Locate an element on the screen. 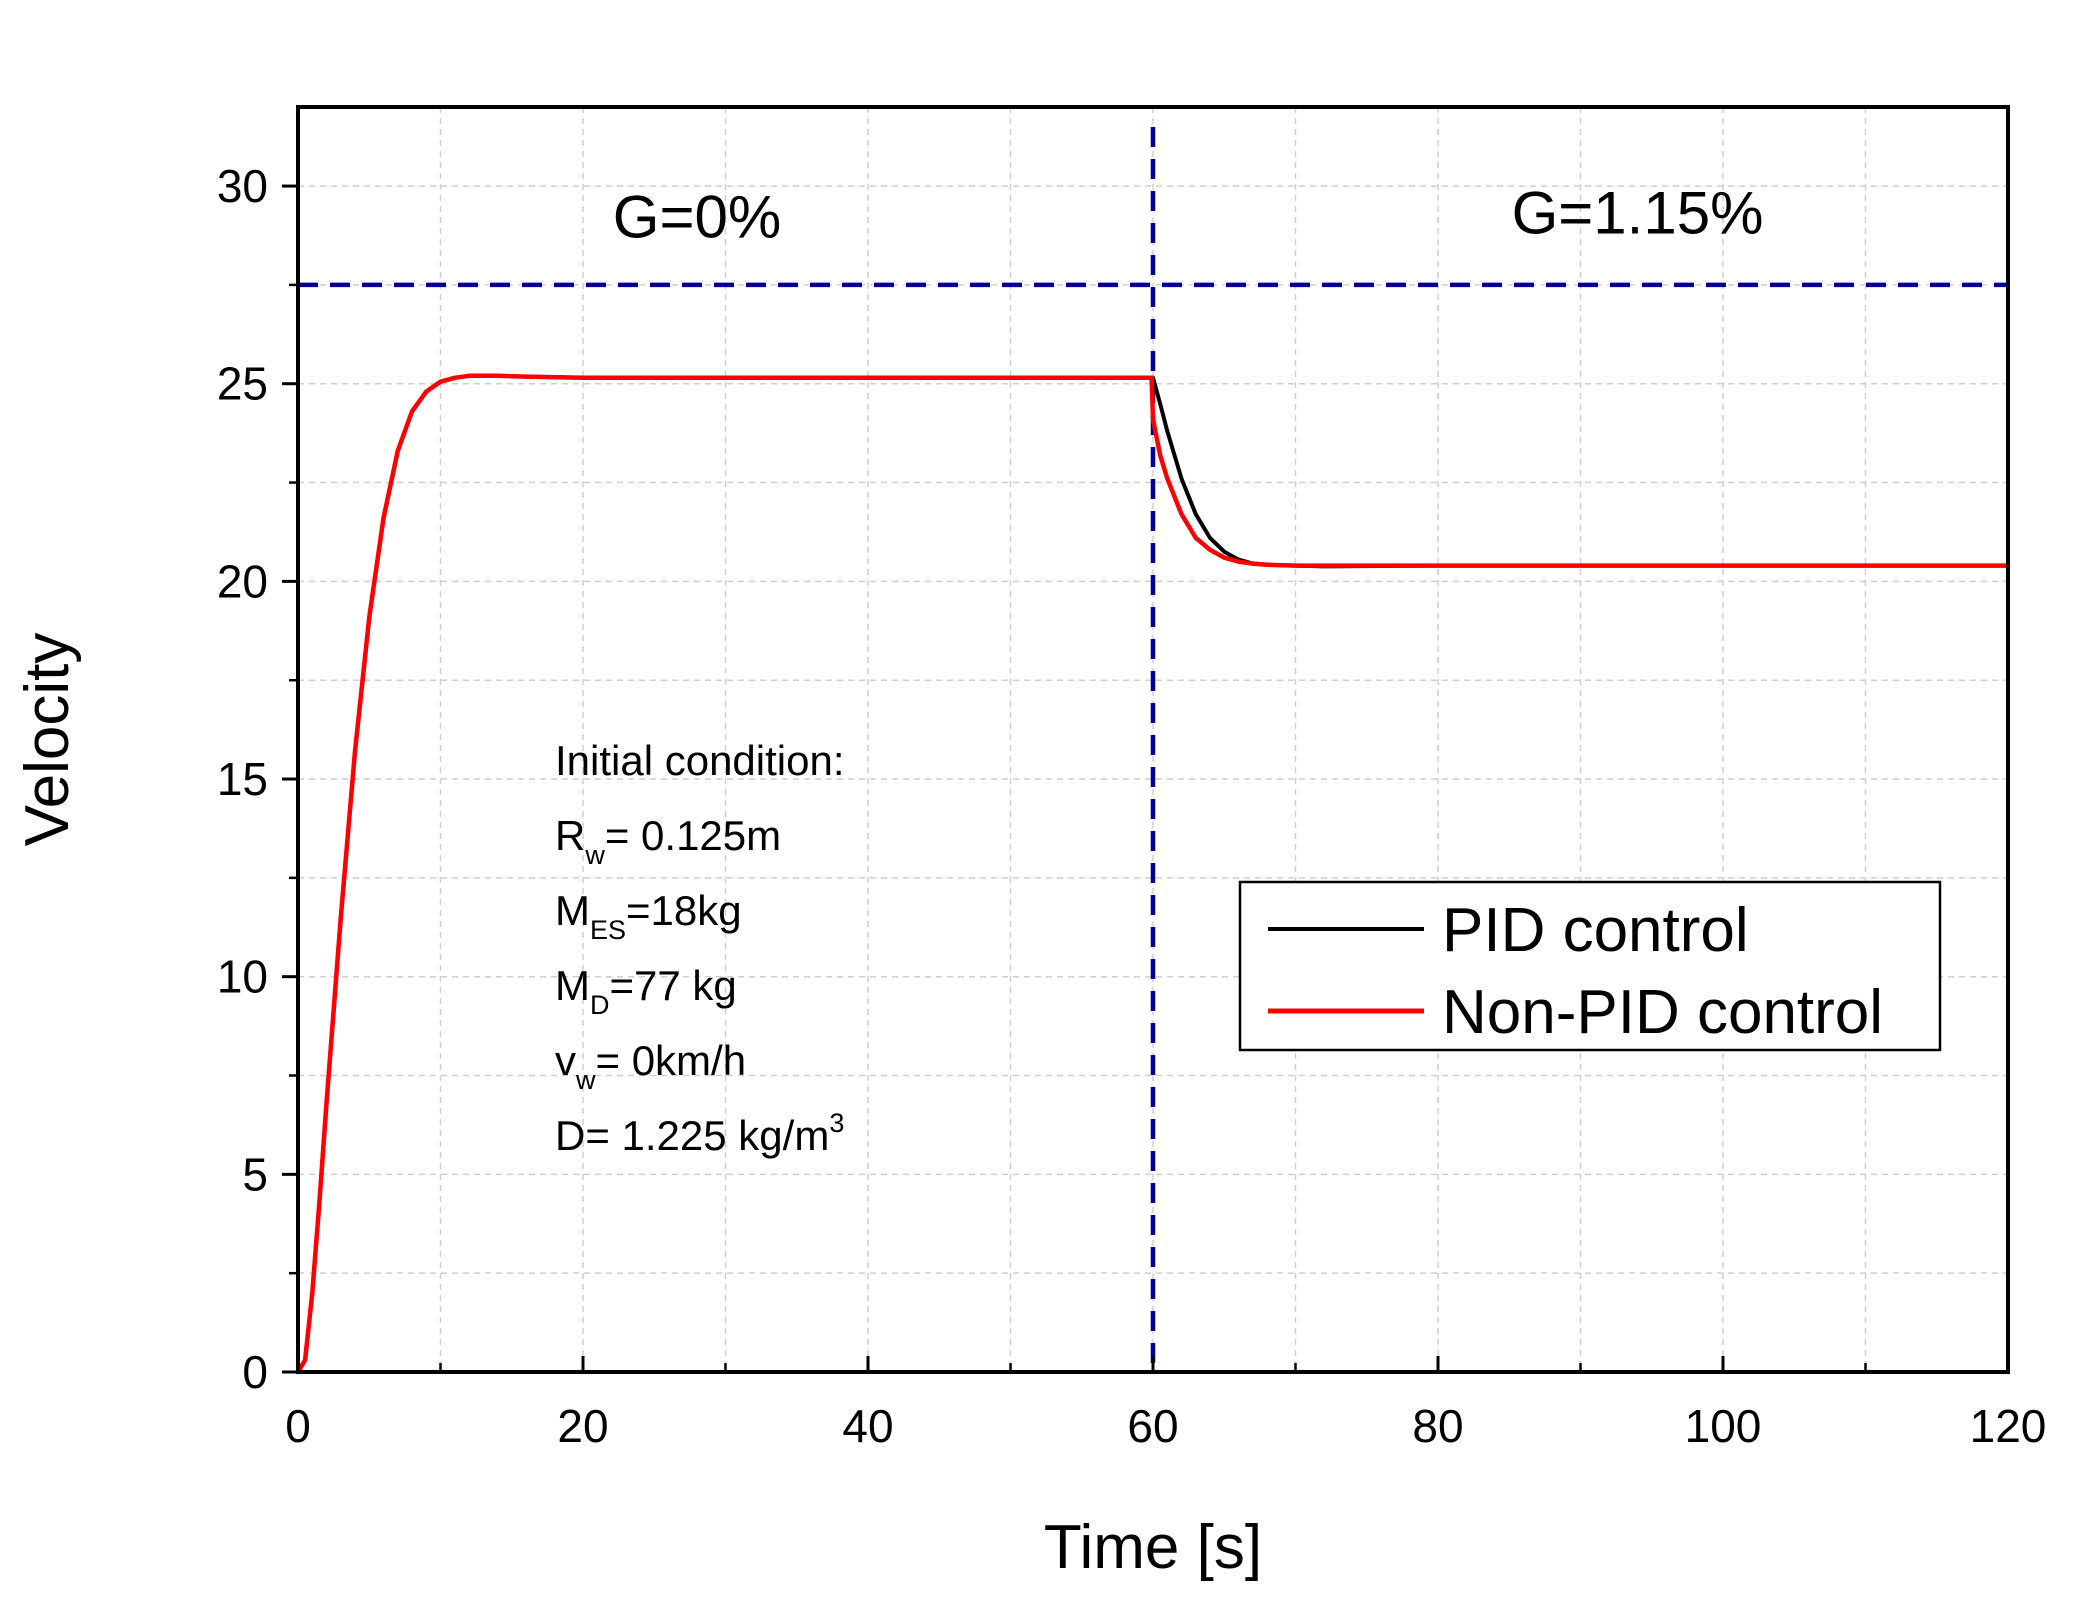  legend-label-pid: PID control is located at coordinates (1595, 930).